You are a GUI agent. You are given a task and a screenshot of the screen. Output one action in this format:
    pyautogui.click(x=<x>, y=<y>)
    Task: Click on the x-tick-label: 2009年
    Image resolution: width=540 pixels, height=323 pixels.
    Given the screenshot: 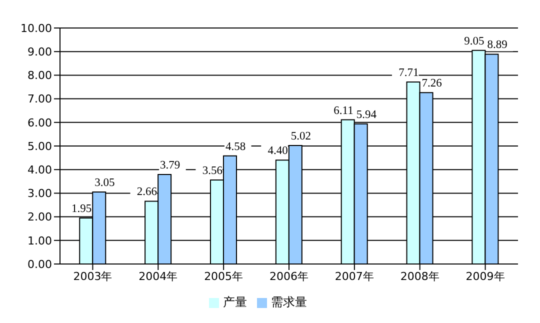 What is the action you would take?
    pyautogui.click(x=485, y=276)
    